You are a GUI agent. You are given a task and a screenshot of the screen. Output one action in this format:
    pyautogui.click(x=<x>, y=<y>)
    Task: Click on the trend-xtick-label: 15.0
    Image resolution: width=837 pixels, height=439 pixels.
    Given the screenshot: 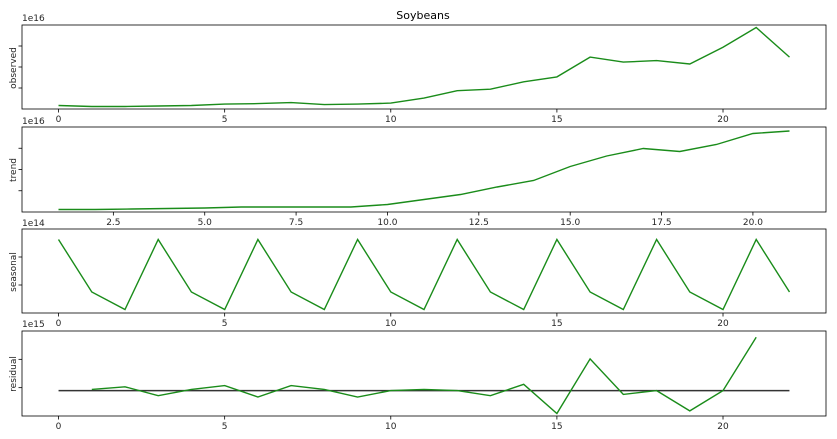 What is the action you would take?
    pyautogui.click(x=570, y=223)
    